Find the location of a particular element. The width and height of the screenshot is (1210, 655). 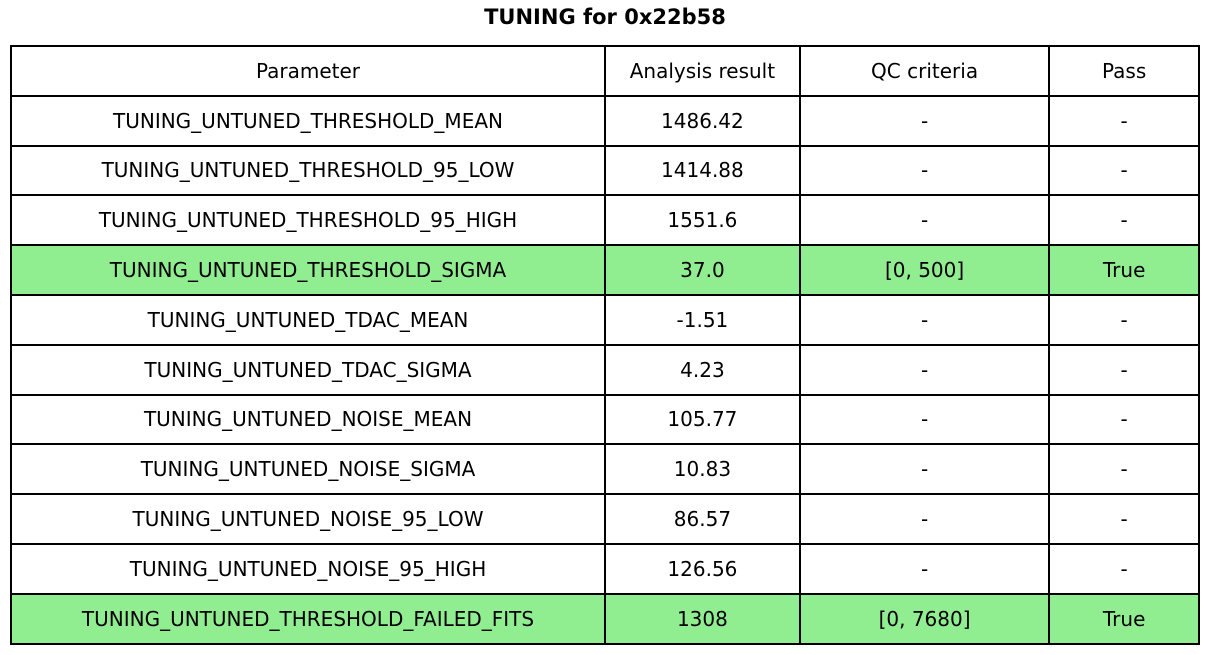

cell-analysis-result: -1.51 is located at coordinates (702, 319).